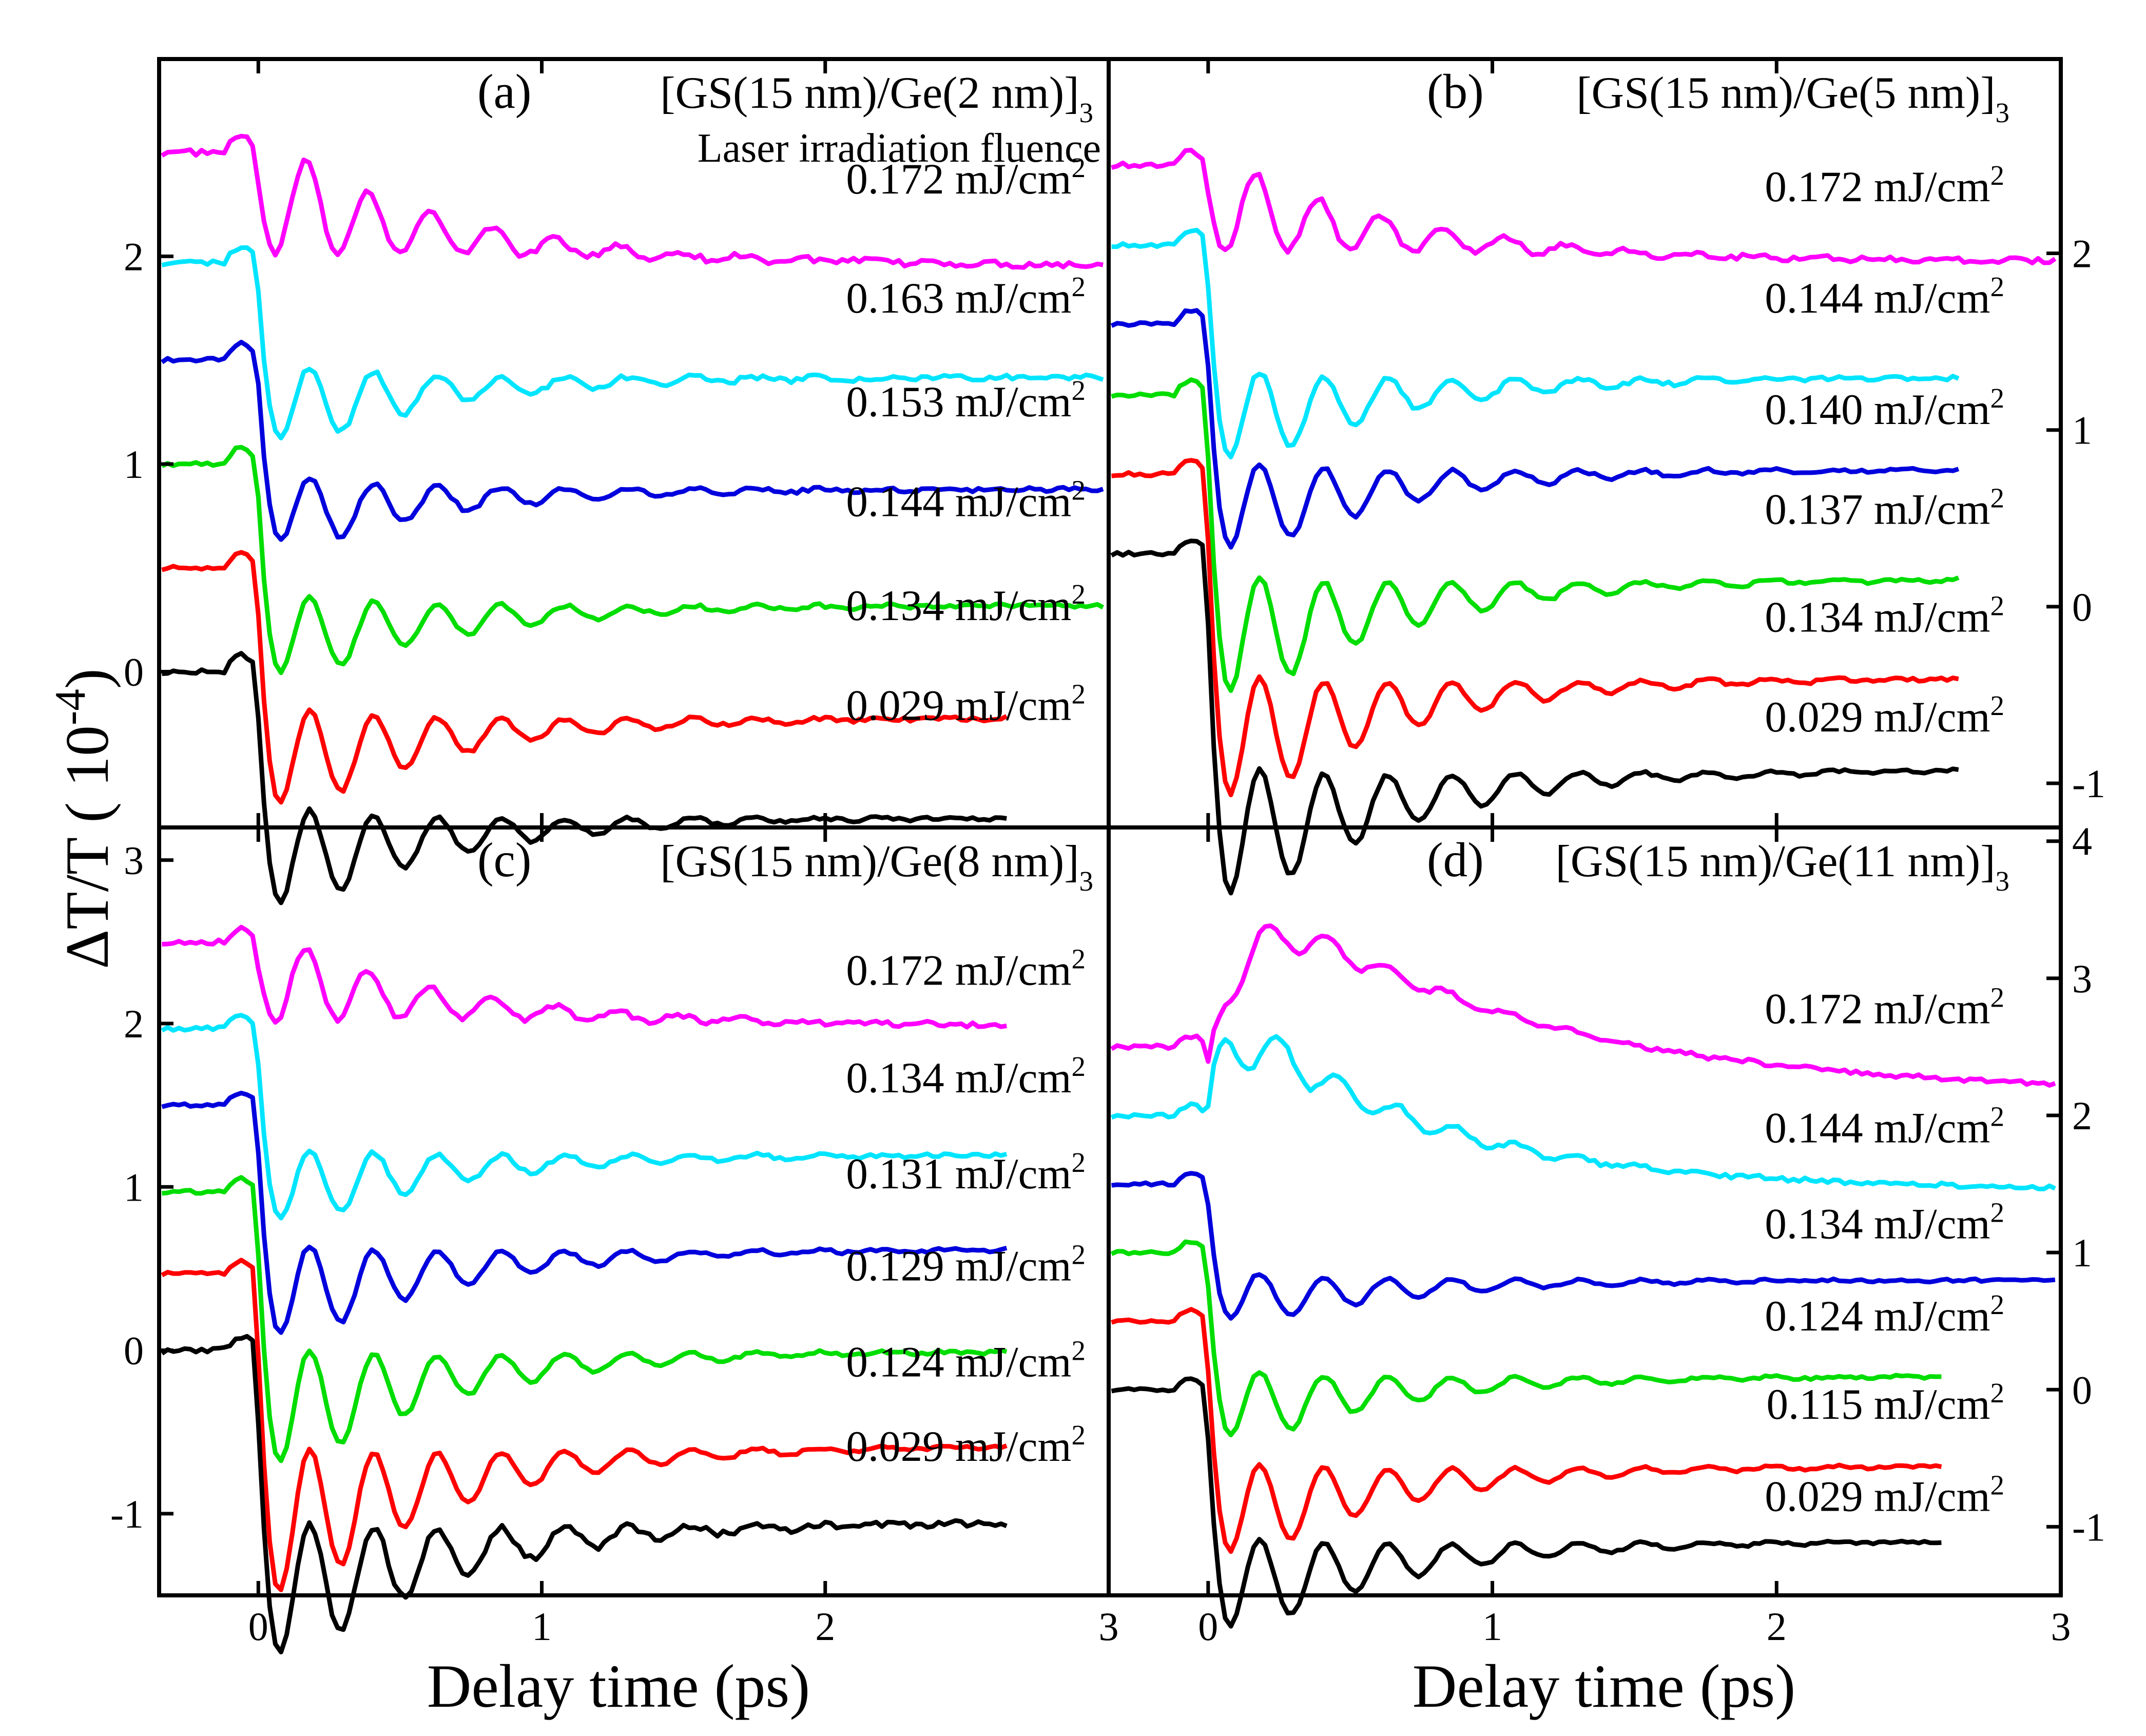 Image resolution: width=2146 pixels, height=1736 pixels. What do you see at coordinates (1777, 1626) in the screenshot?
I see `x-tick-label: 2` at bounding box center [1777, 1626].